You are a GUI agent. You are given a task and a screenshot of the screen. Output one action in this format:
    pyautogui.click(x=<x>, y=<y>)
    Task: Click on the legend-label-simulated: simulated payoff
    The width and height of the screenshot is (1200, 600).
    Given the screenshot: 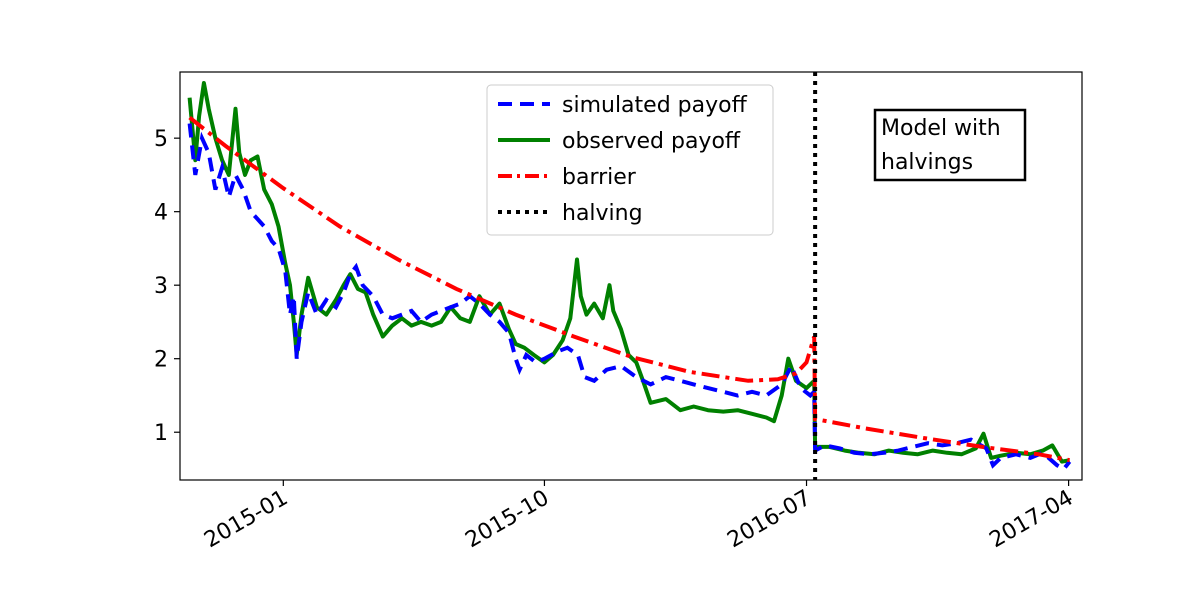 What is the action you would take?
    pyautogui.click(x=655, y=105)
    